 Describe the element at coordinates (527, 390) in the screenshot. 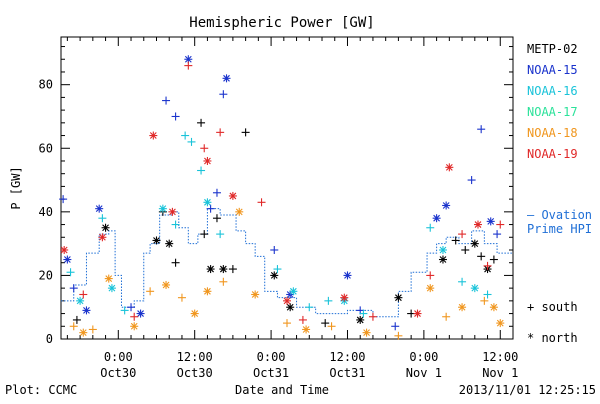

I see `timestamp: 2013/11/01 12:25:15` at that location.